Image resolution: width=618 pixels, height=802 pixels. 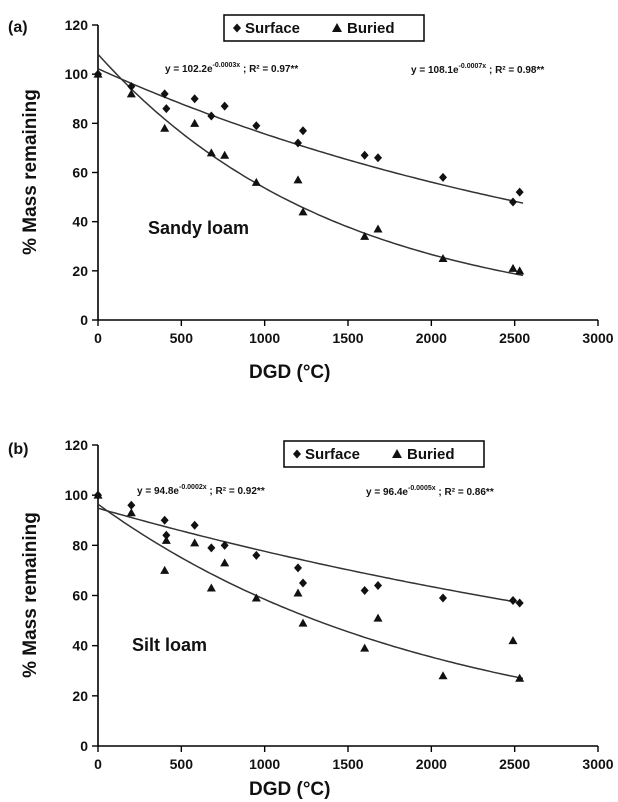 What do you see at coordinates (18, 27) in the screenshot?
I see `panel-label: (a)` at bounding box center [18, 27].